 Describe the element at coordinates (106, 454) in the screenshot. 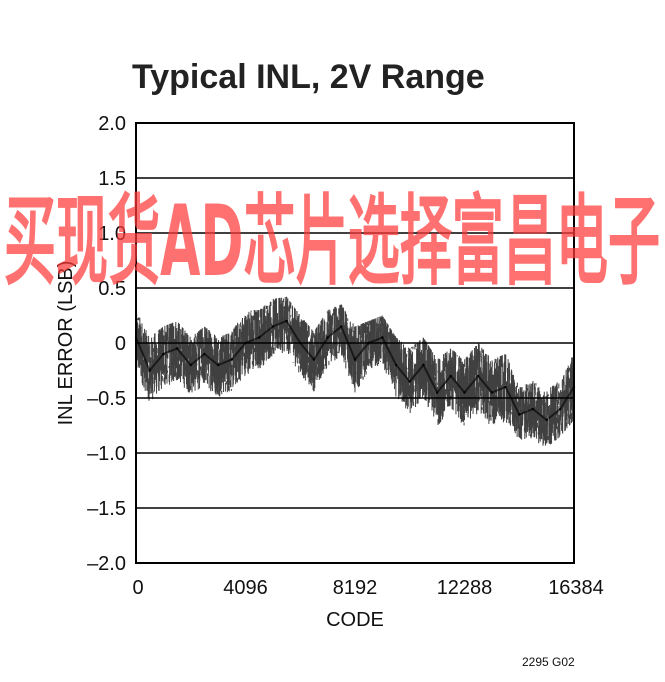

I see `y-tick-label: –1.0` at that location.